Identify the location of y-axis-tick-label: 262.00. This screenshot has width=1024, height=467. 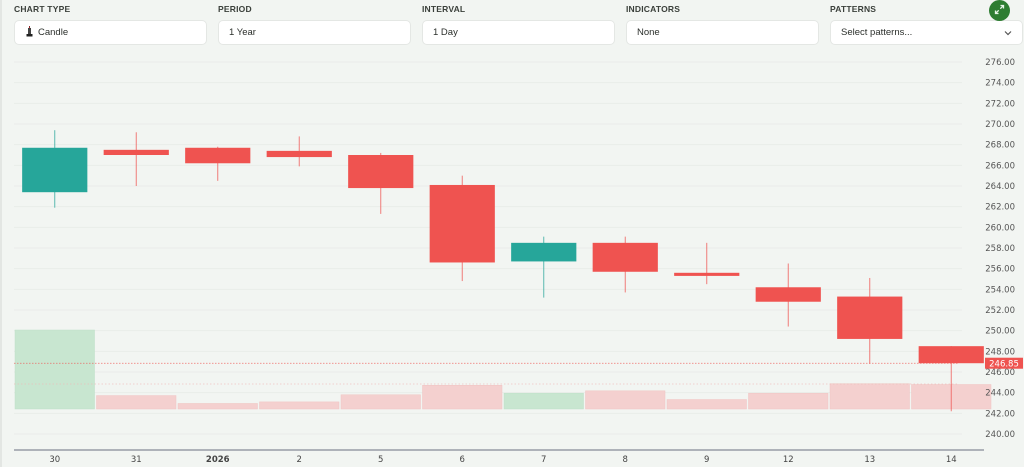
(1000, 208).